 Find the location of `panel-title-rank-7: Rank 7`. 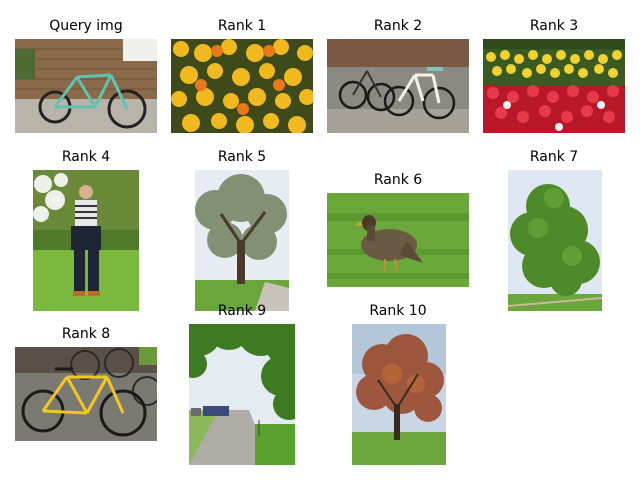

panel-title-rank-7: Rank 7 is located at coordinates (554, 157).